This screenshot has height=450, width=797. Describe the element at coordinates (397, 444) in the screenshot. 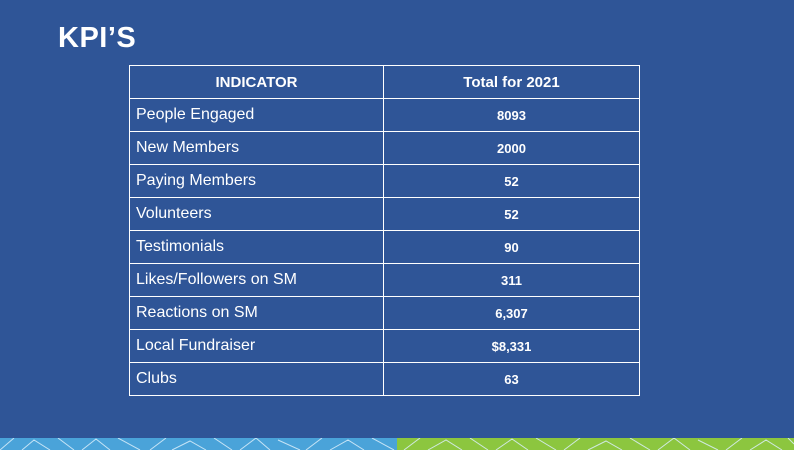

I see `footer-pattern-band` at that location.